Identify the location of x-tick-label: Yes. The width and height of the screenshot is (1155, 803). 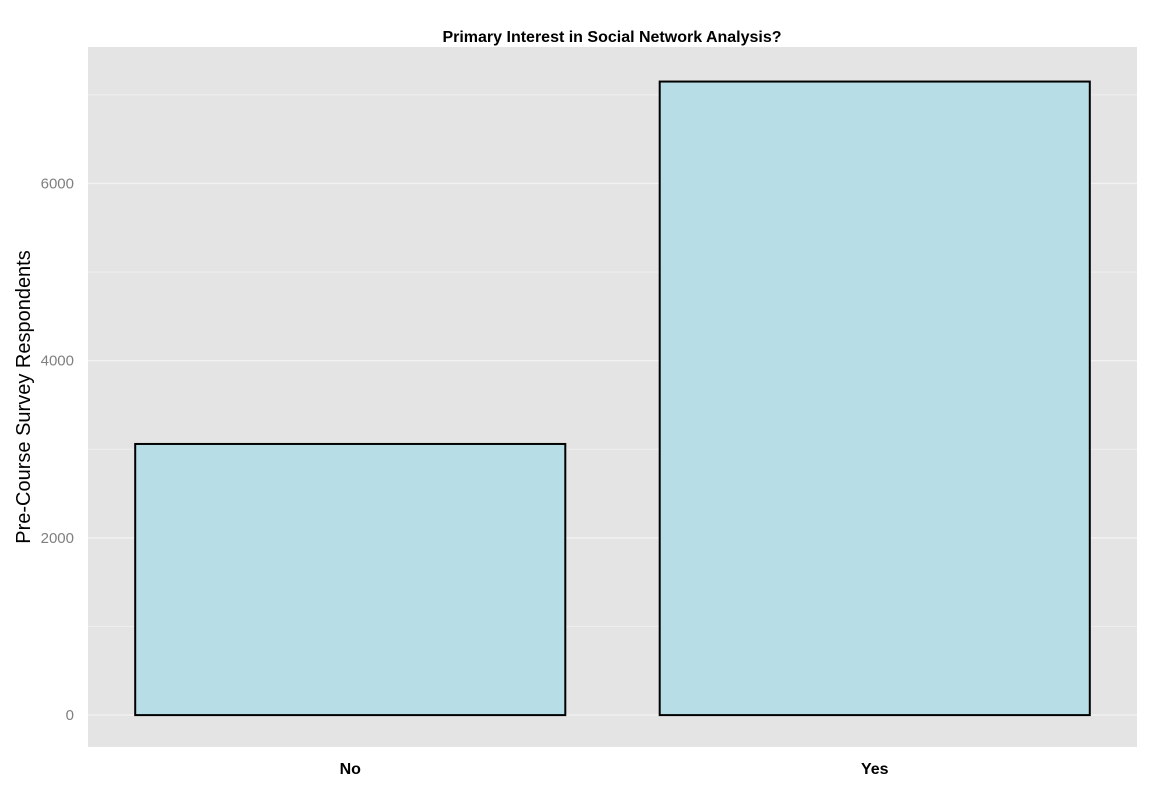
(875, 769).